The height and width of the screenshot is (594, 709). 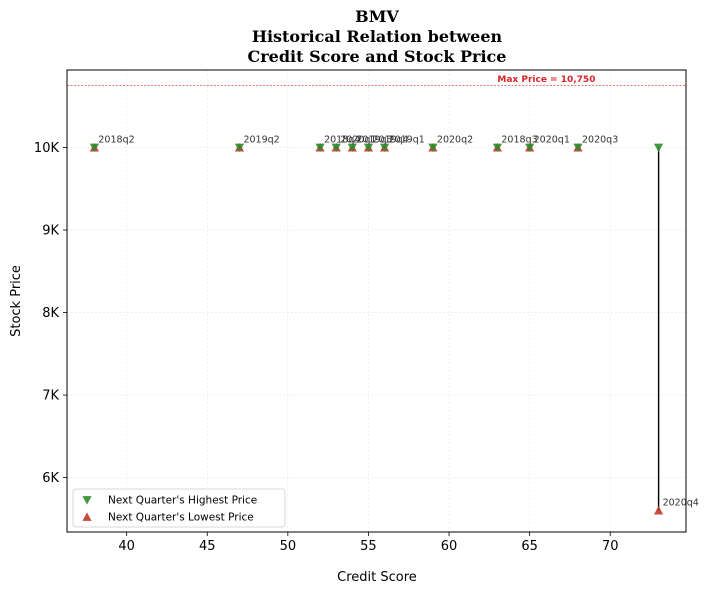 What do you see at coordinates (87, 500) in the screenshot?
I see `legend-highest-marker` at bounding box center [87, 500].